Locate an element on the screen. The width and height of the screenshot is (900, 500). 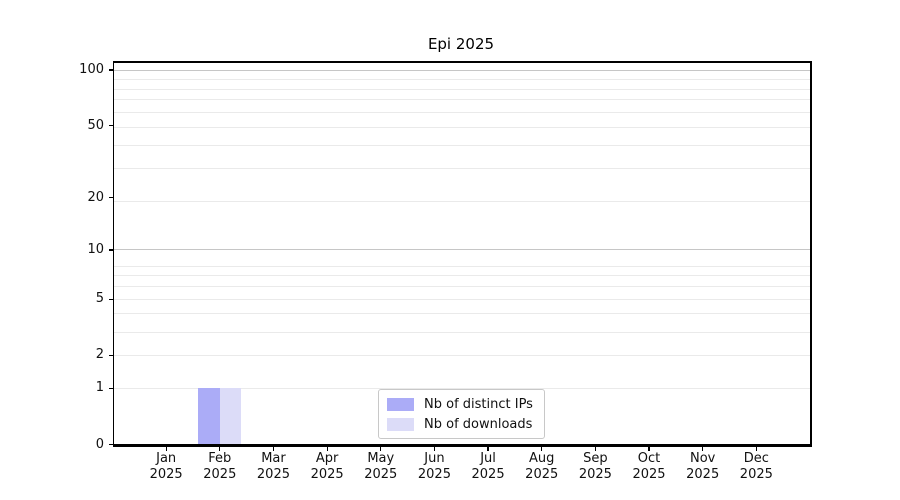
axis-spine-bottom is located at coordinates (462, 445).